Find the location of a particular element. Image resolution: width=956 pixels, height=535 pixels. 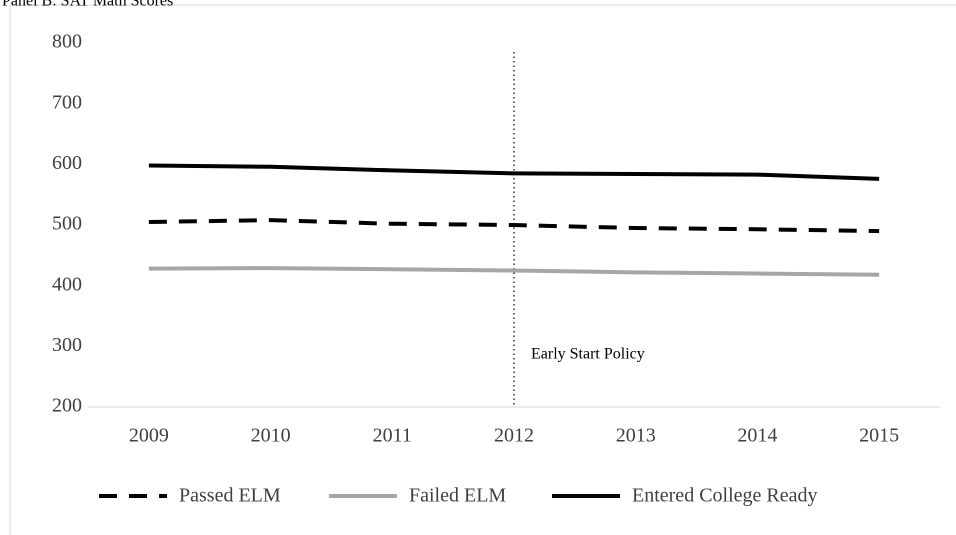

y-tick-label: 400 is located at coordinates (67, 284).